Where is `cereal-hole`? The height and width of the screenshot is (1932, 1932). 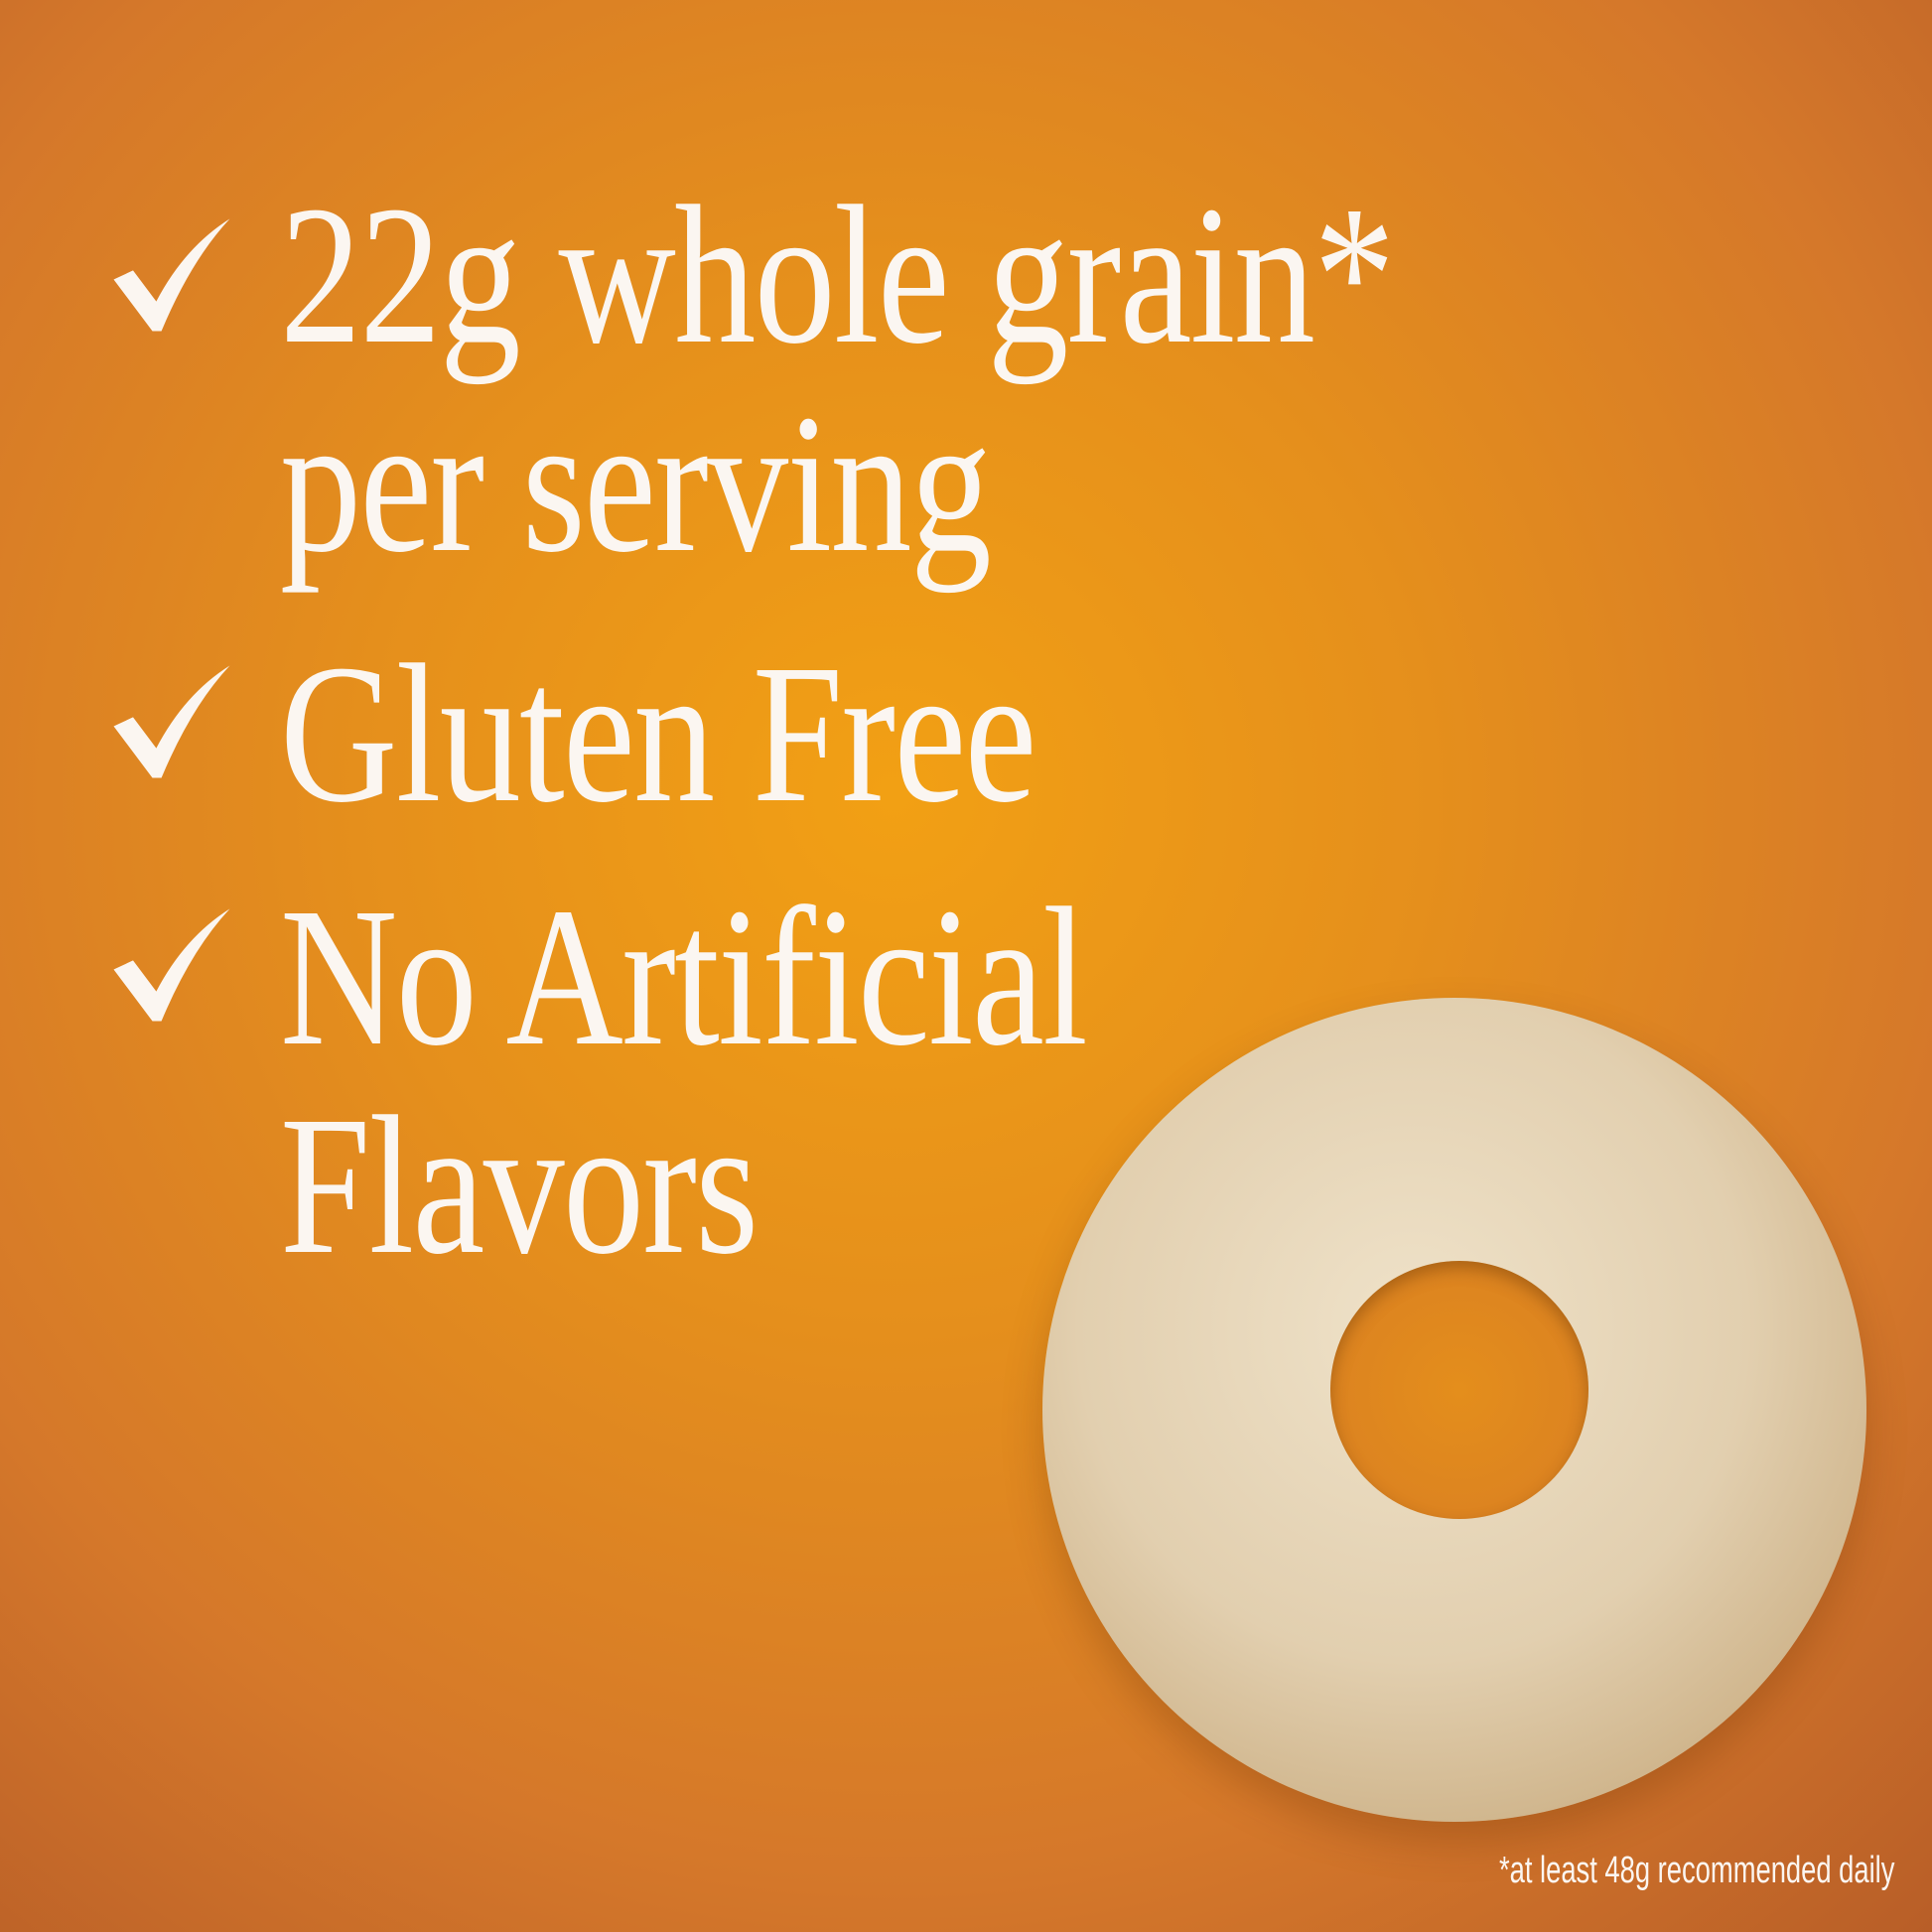 cereal-hole is located at coordinates (1459, 1390).